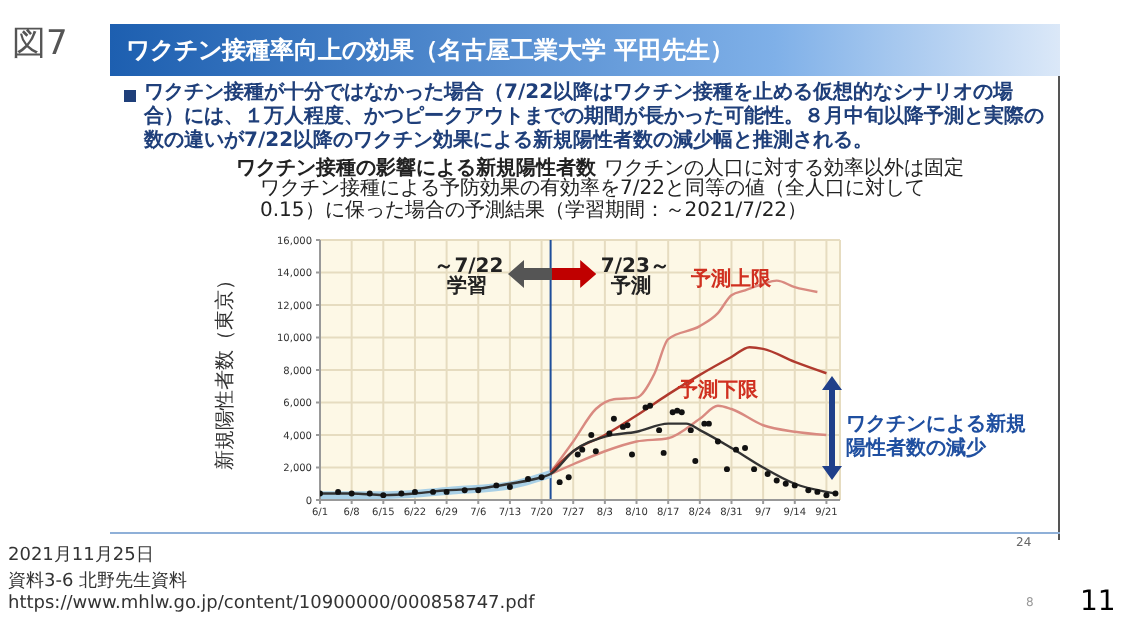 This screenshot has width=1138, height=640. What do you see at coordinates (40, 44) in the screenshot?
I see `caption: 図7` at bounding box center [40, 44].